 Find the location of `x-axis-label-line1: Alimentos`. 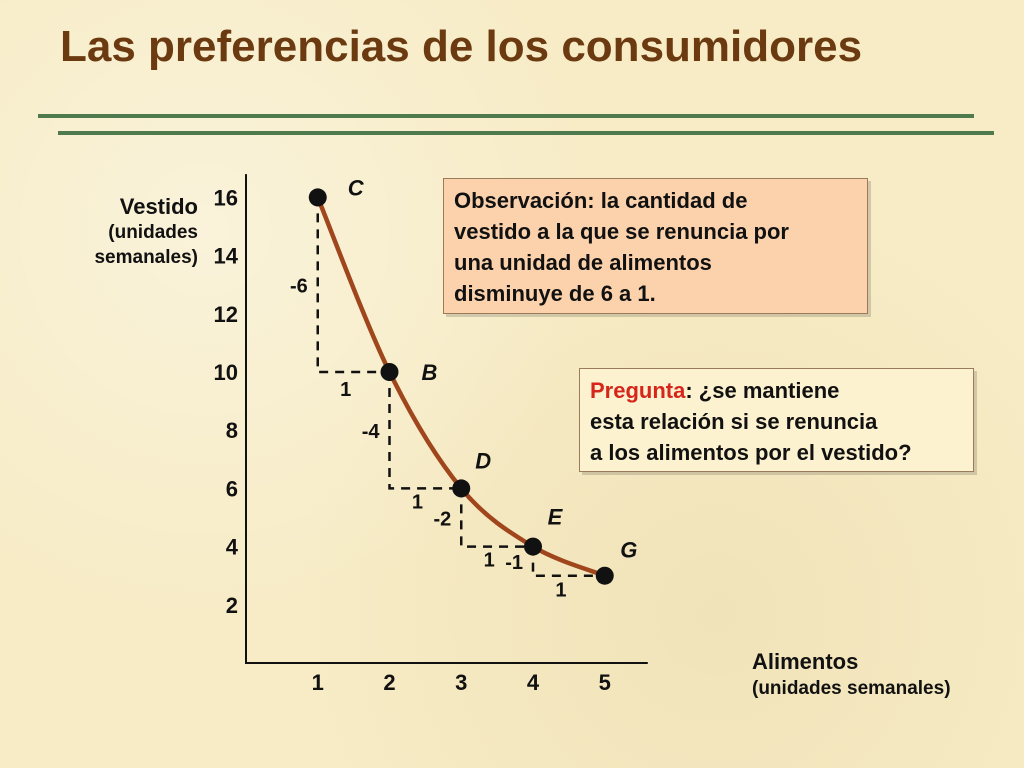

x-axis-label-line1: Alimentos is located at coordinates (805, 661).